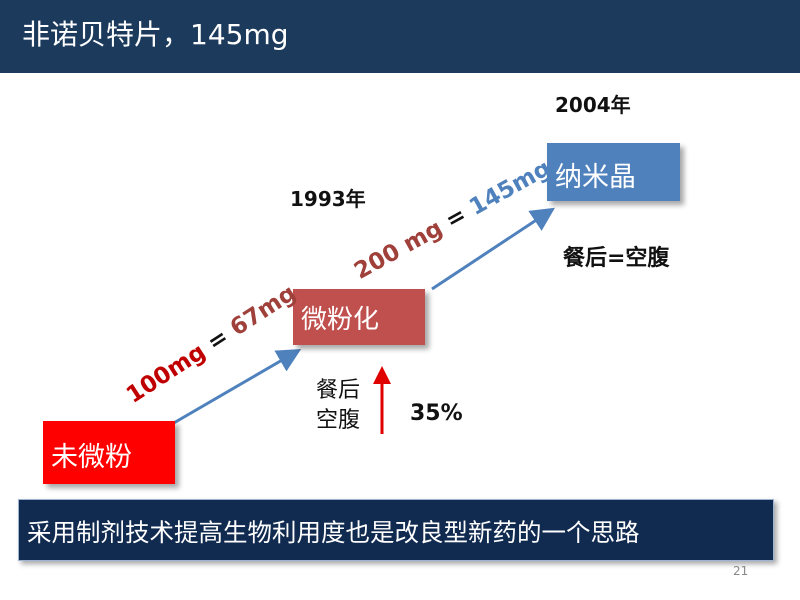 The width and height of the screenshot is (800, 600). What do you see at coordinates (91, 457) in the screenshot?
I see `non-micronized-label: 未微粉` at bounding box center [91, 457].